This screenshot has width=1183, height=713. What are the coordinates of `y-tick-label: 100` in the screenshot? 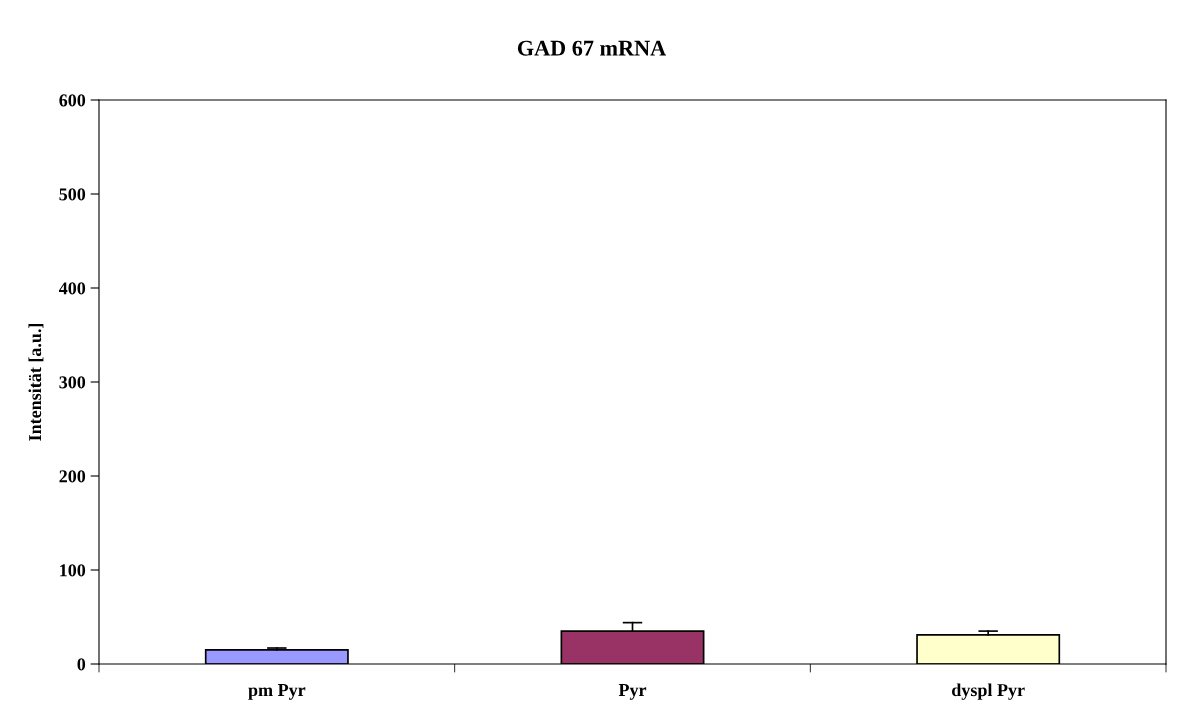 It's located at (73, 570).